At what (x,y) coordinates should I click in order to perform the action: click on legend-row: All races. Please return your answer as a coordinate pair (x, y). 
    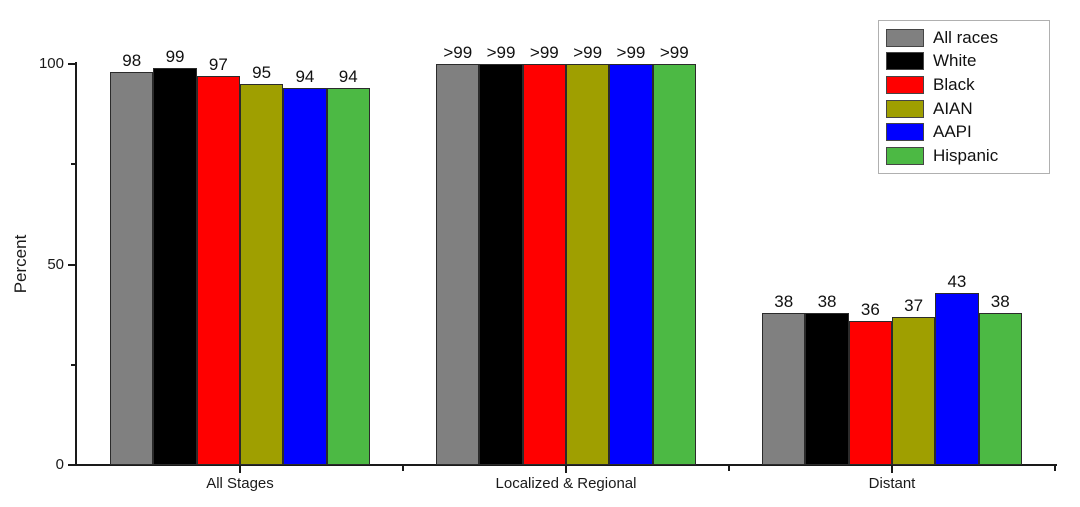
    Looking at the image, I should click on (964, 38).